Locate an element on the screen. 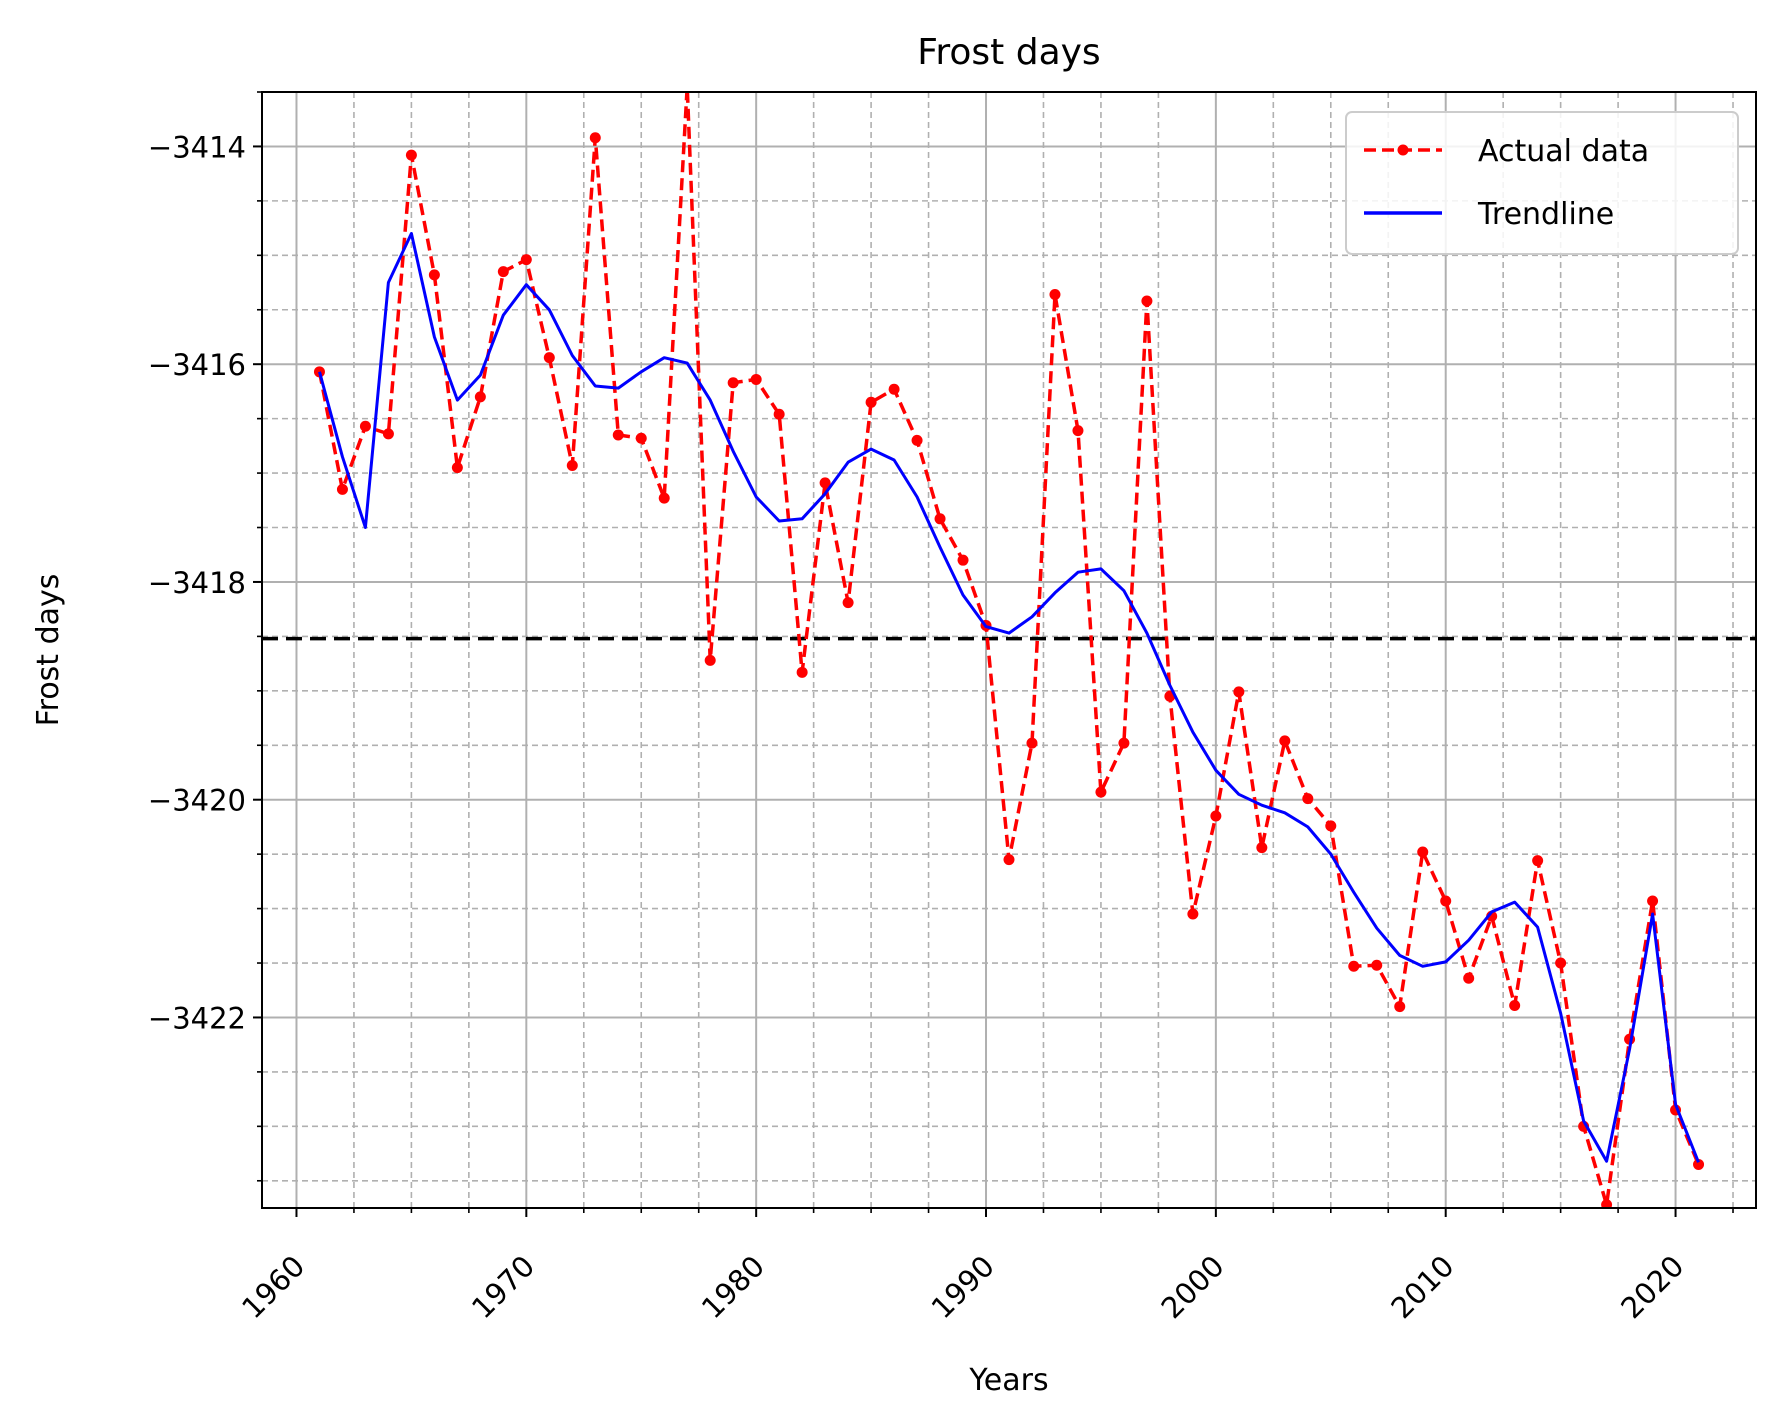 The image size is (1776, 1424). chart-title: Frost days is located at coordinates (1008, 52).